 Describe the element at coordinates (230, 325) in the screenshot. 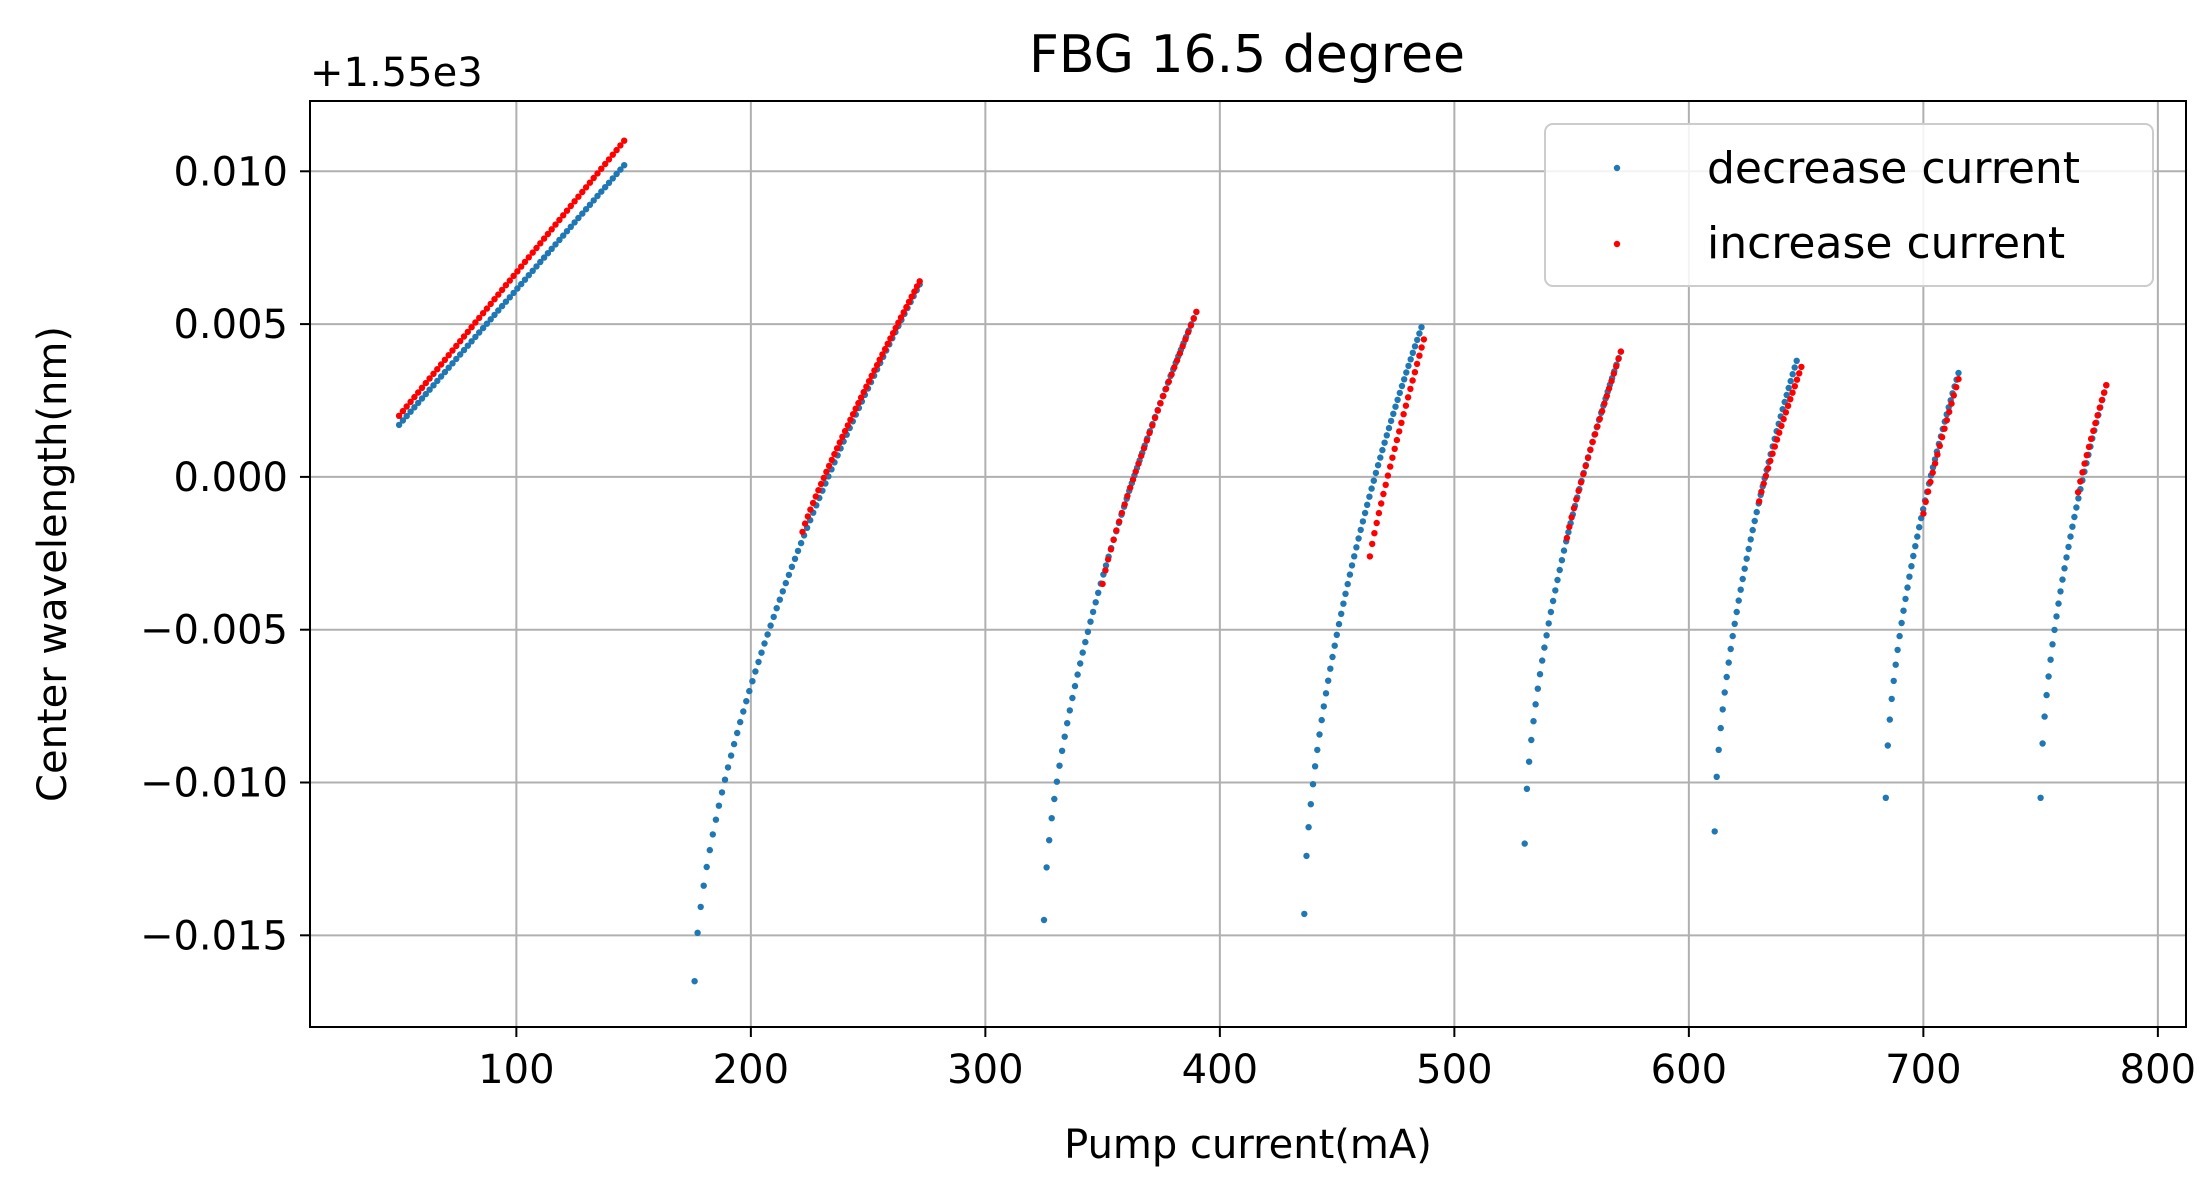

I see `y-tick-label: 0.005` at that location.